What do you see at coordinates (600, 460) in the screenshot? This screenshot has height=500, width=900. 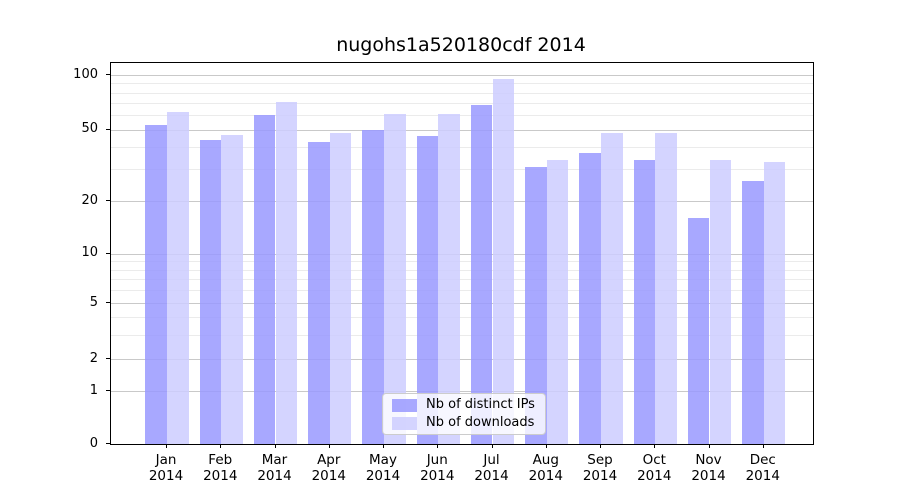 I see `x-tick-label-month: Sep` at bounding box center [600, 460].